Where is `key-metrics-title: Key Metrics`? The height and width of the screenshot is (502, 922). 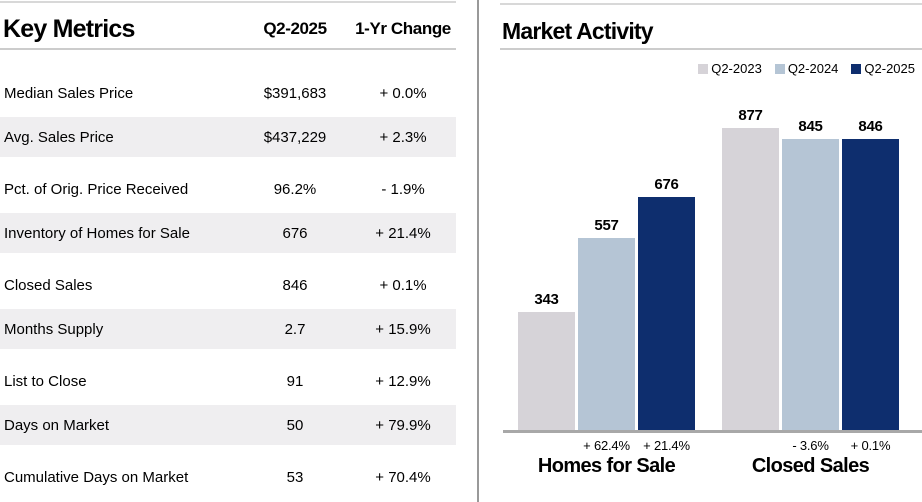
key-metrics-title: Key Metrics is located at coordinates (69, 28).